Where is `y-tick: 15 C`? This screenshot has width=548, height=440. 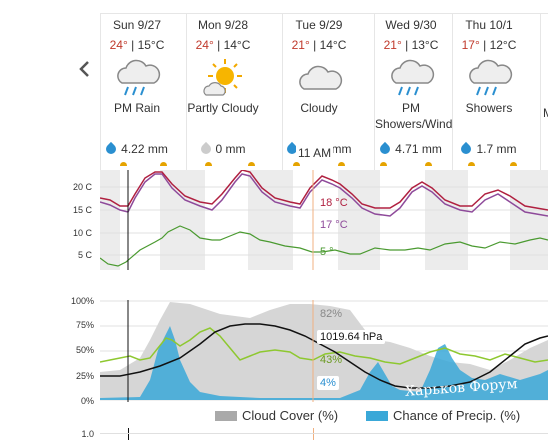
y-tick: 15 C is located at coordinates (82, 210).